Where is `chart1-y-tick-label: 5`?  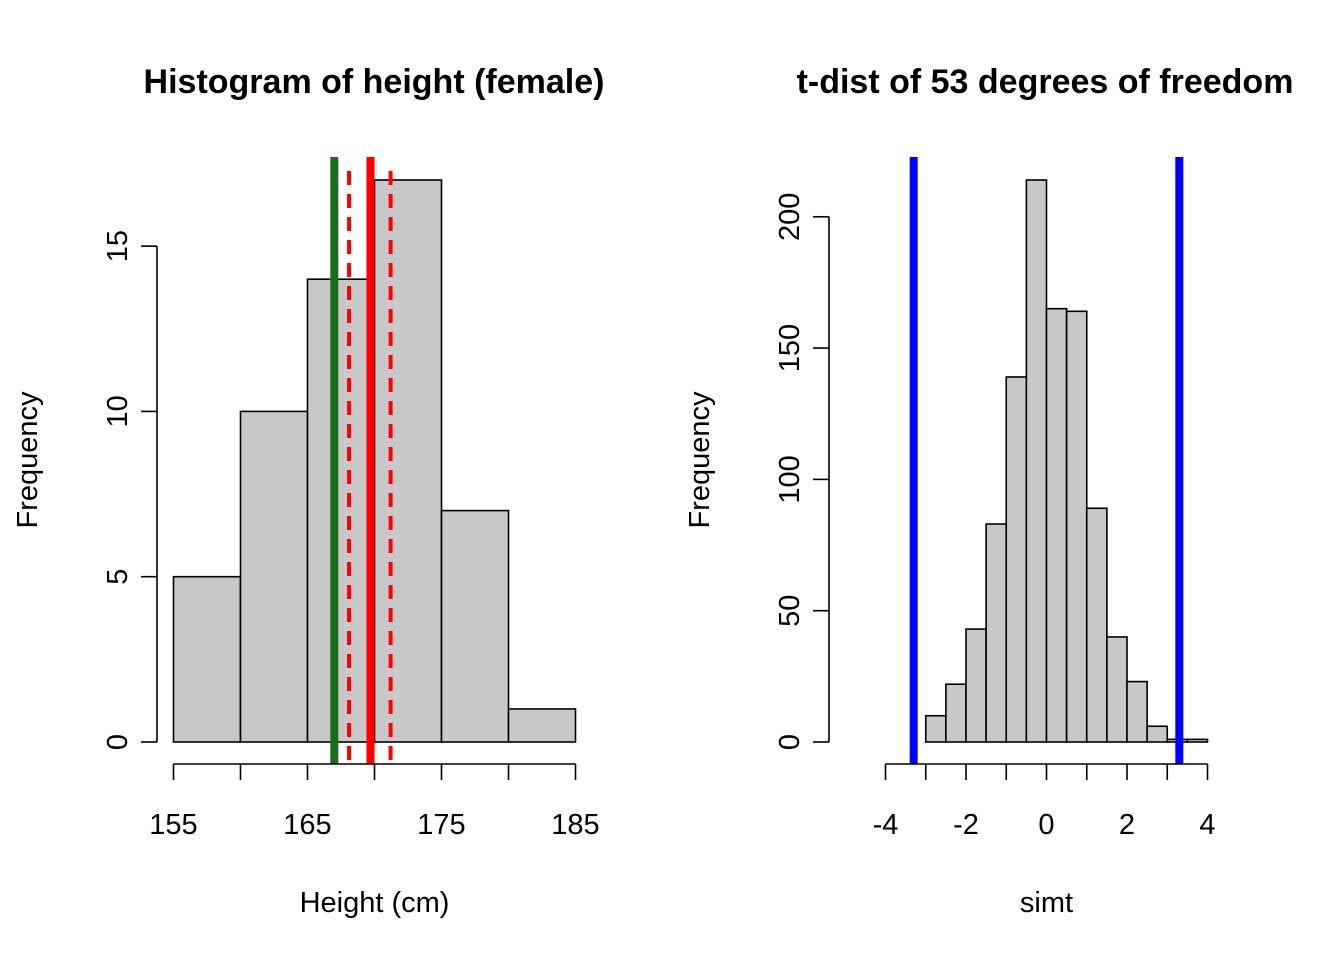 chart1-y-tick-label: 5 is located at coordinates (118, 577).